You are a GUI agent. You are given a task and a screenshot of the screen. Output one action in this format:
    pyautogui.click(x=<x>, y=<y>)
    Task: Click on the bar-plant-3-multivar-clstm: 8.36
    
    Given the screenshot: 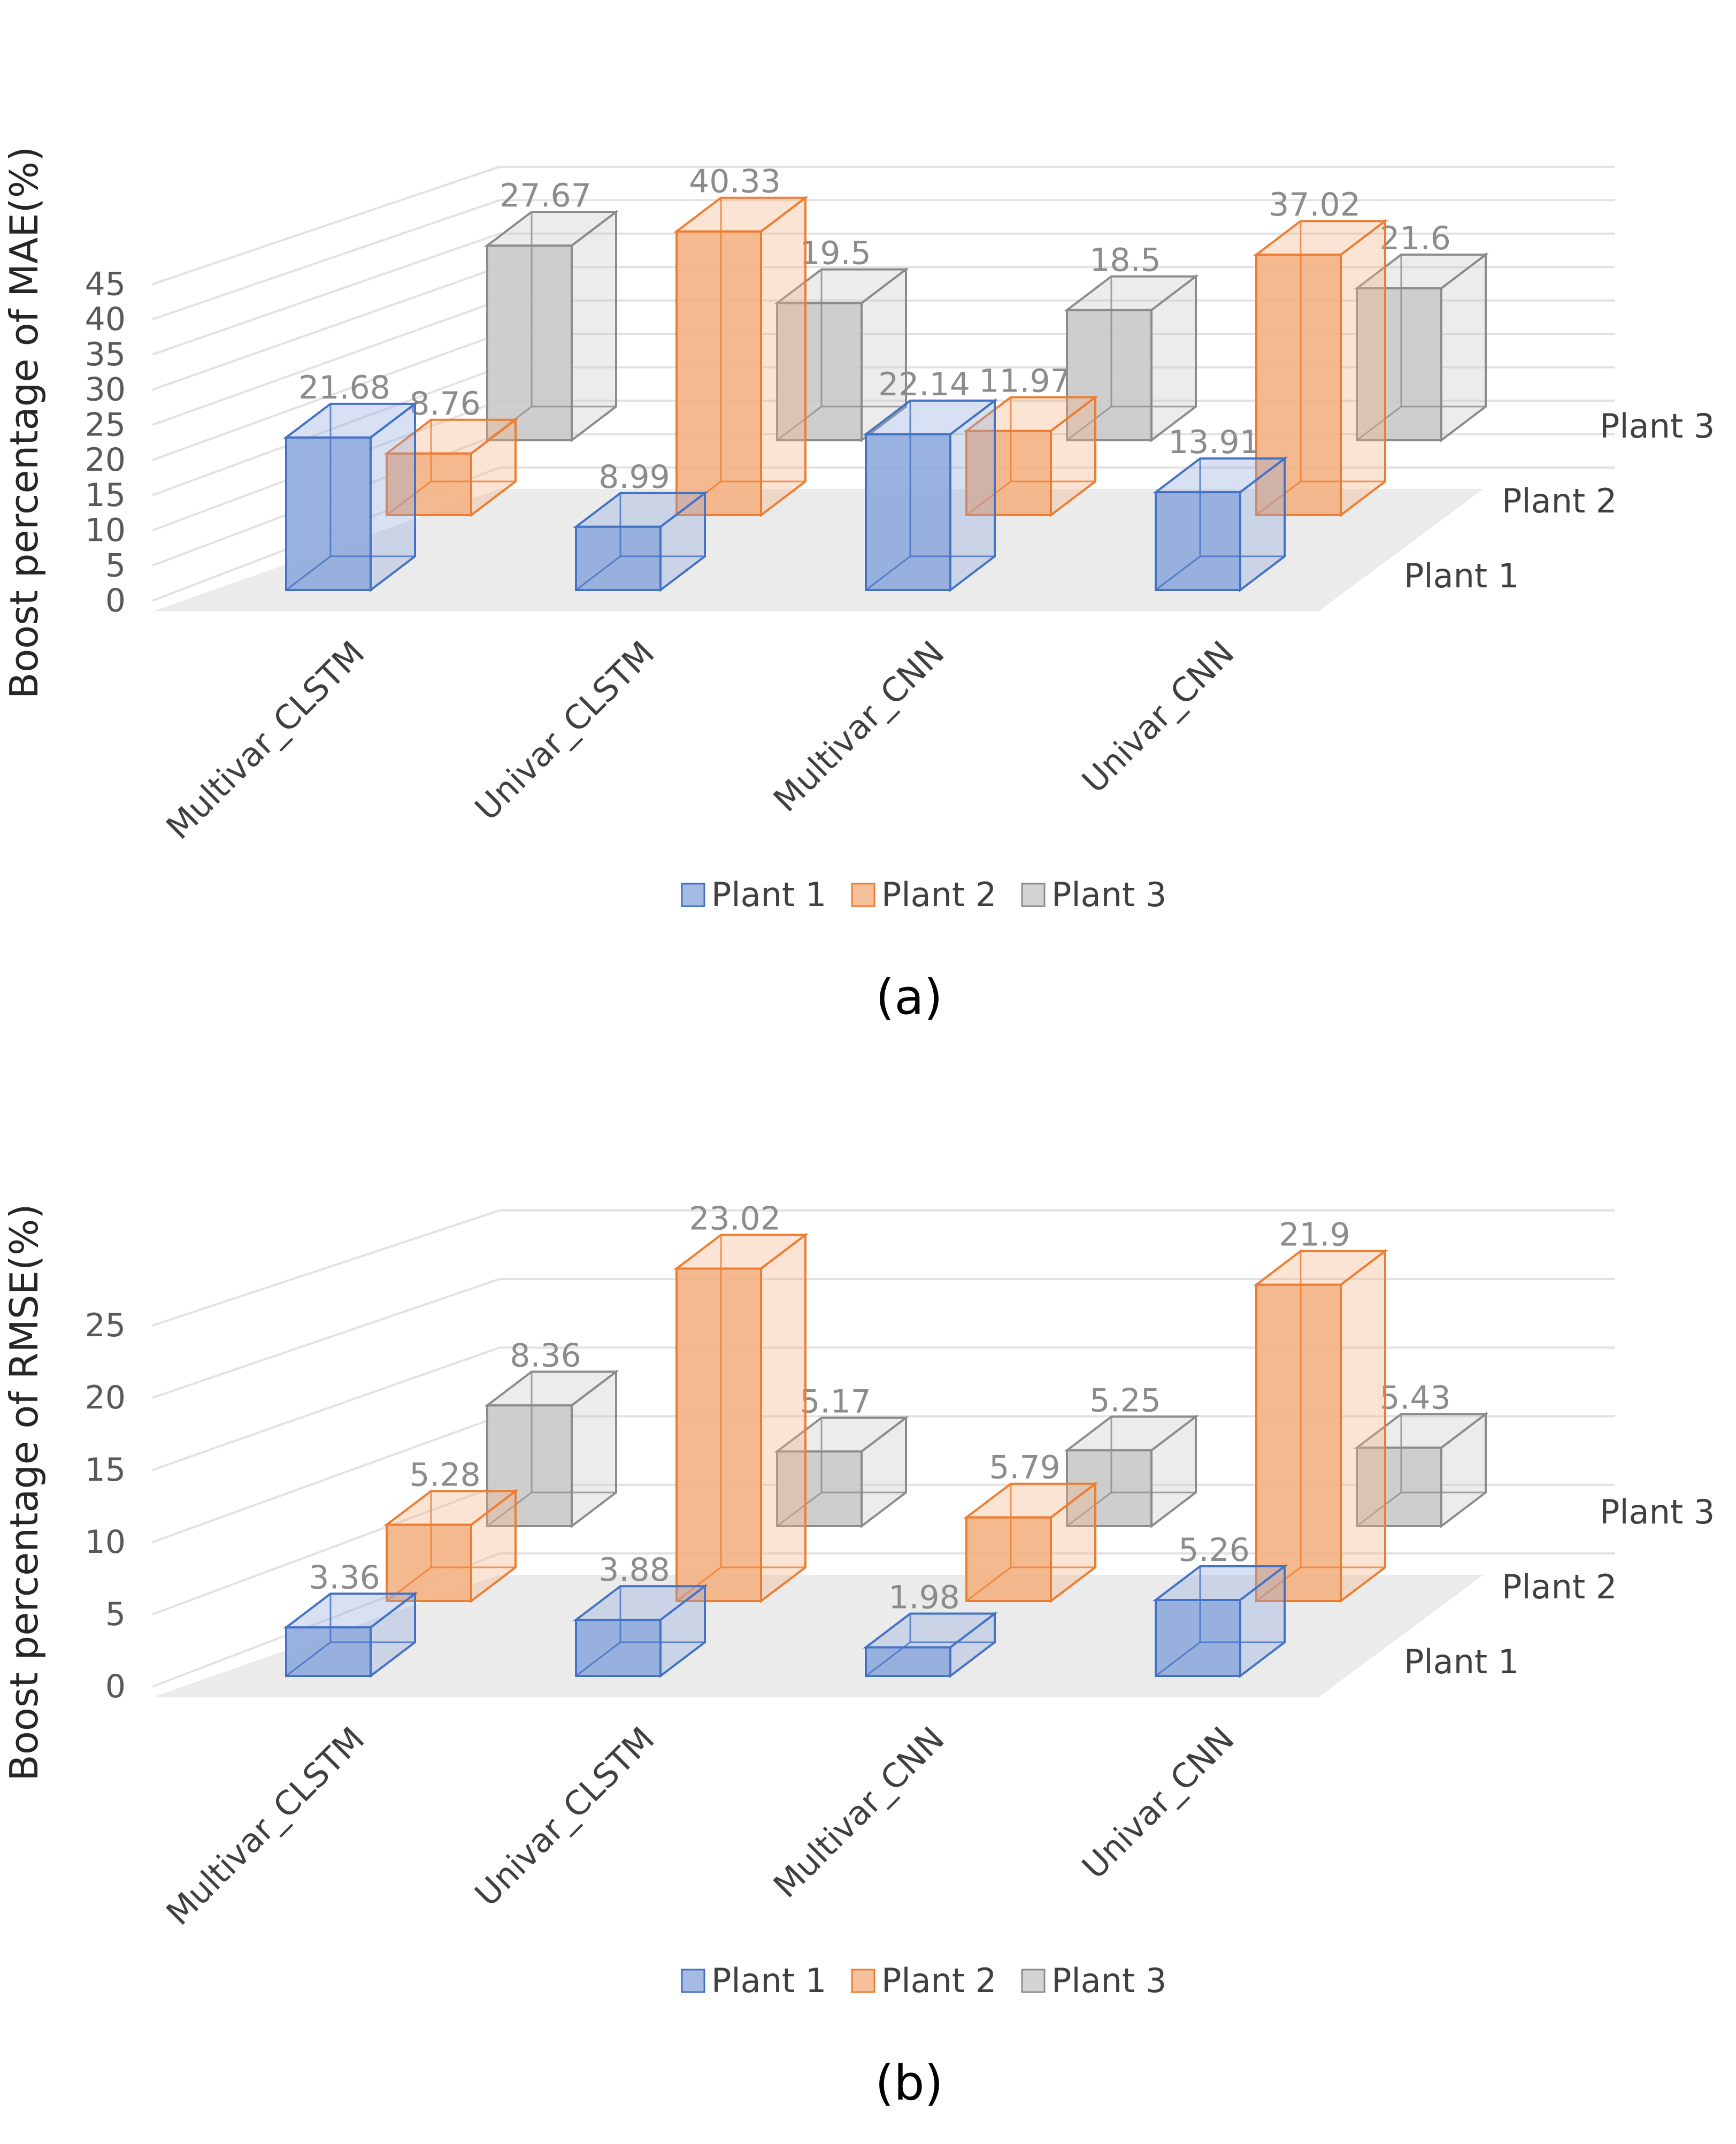 What is the action you would take?
    pyautogui.click(x=551, y=1433)
    